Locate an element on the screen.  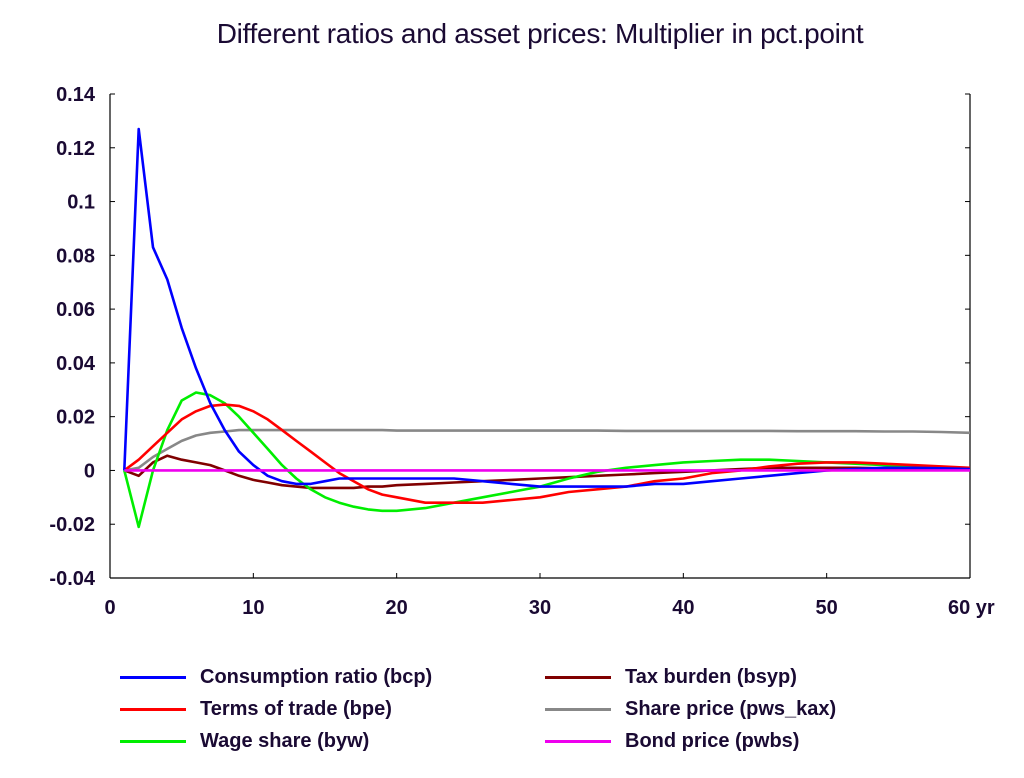
series-line-wage-share-byw is located at coordinates (547, 460).